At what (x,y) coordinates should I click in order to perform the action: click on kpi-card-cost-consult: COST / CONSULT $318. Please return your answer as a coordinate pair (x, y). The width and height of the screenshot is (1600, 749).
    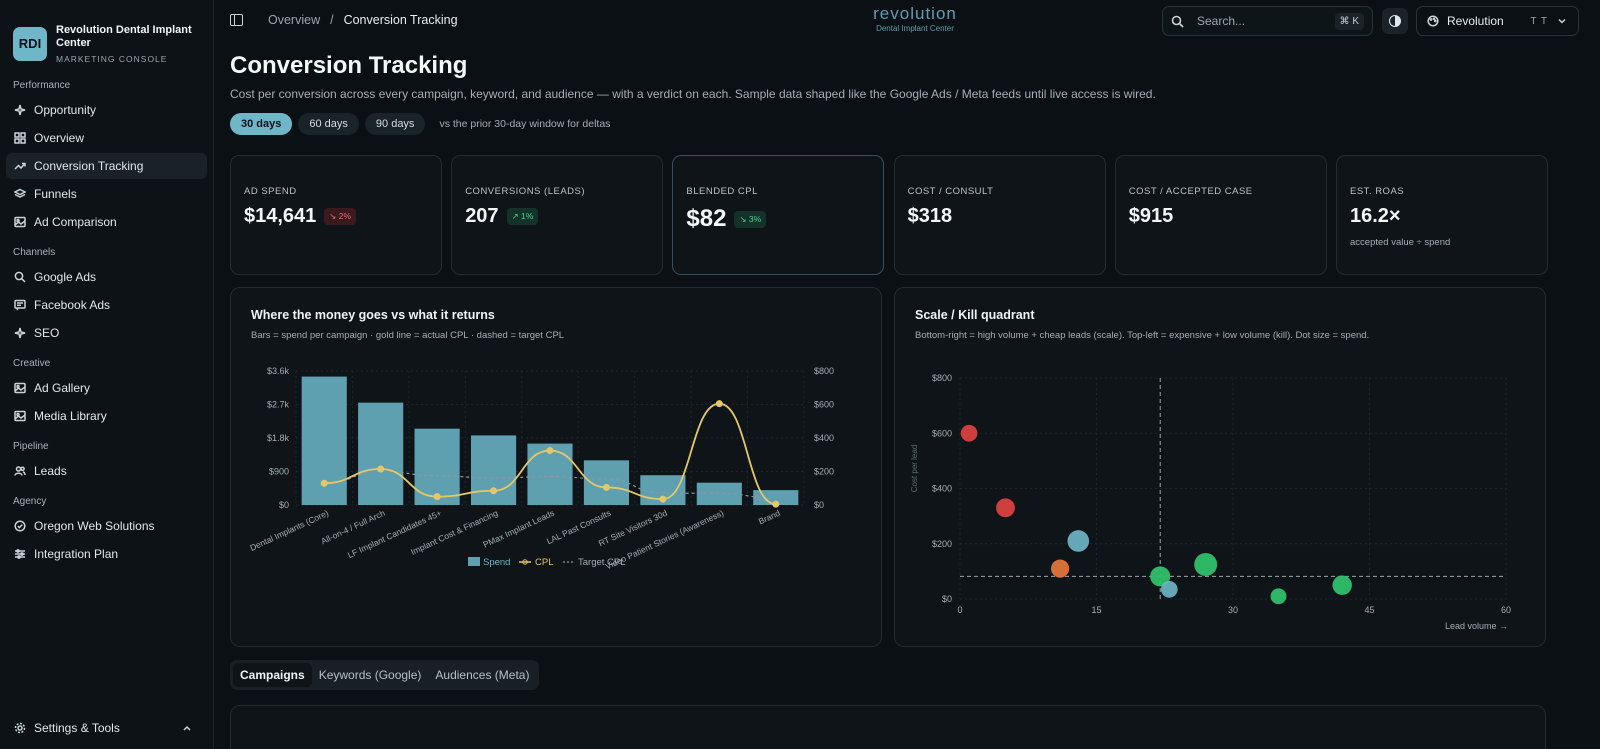
    Looking at the image, I should click on (999, 215).